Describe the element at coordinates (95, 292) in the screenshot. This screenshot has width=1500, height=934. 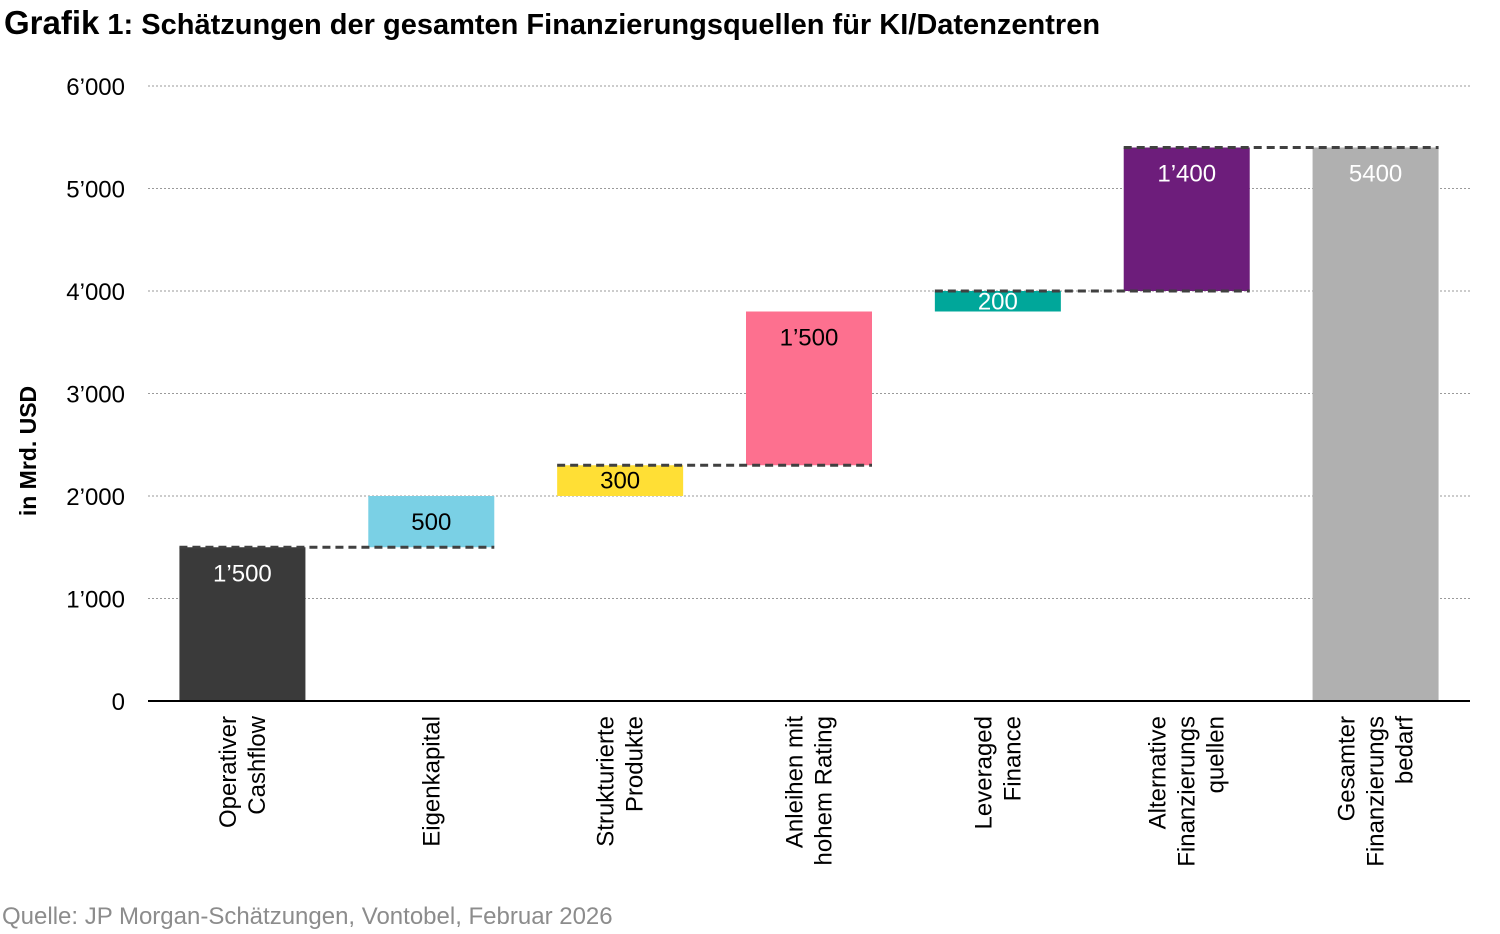
I see `y-tick-label: 4’000` at that location.